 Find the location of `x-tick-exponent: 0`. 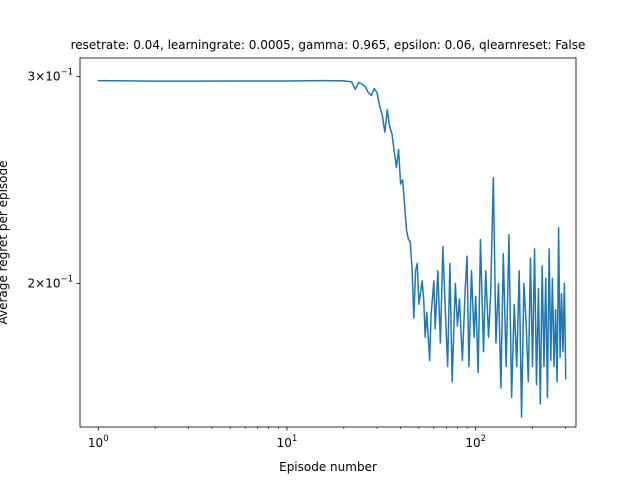

x-tick-exponent: 0 is located at coordinates (105, 439).